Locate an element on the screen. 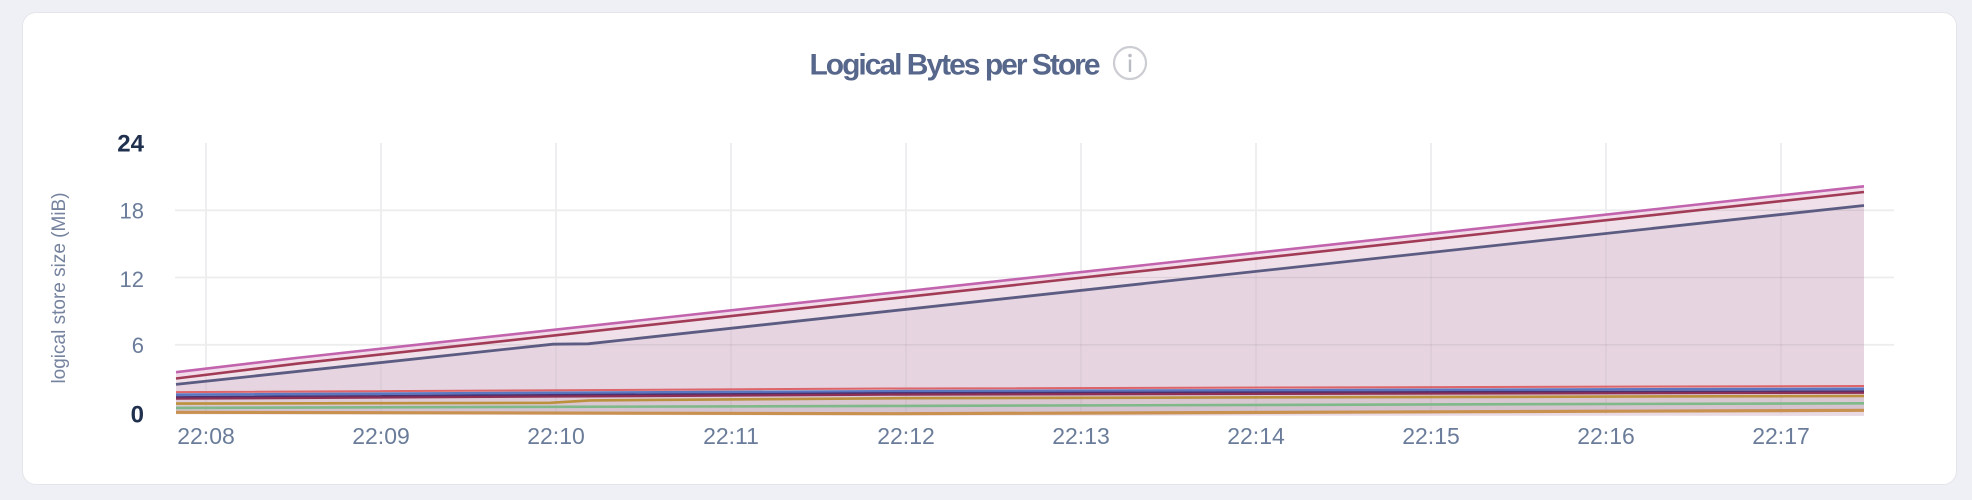 The image size is (1972, 500). svg-text: 22:15 is located at coordinates (1431, 436).